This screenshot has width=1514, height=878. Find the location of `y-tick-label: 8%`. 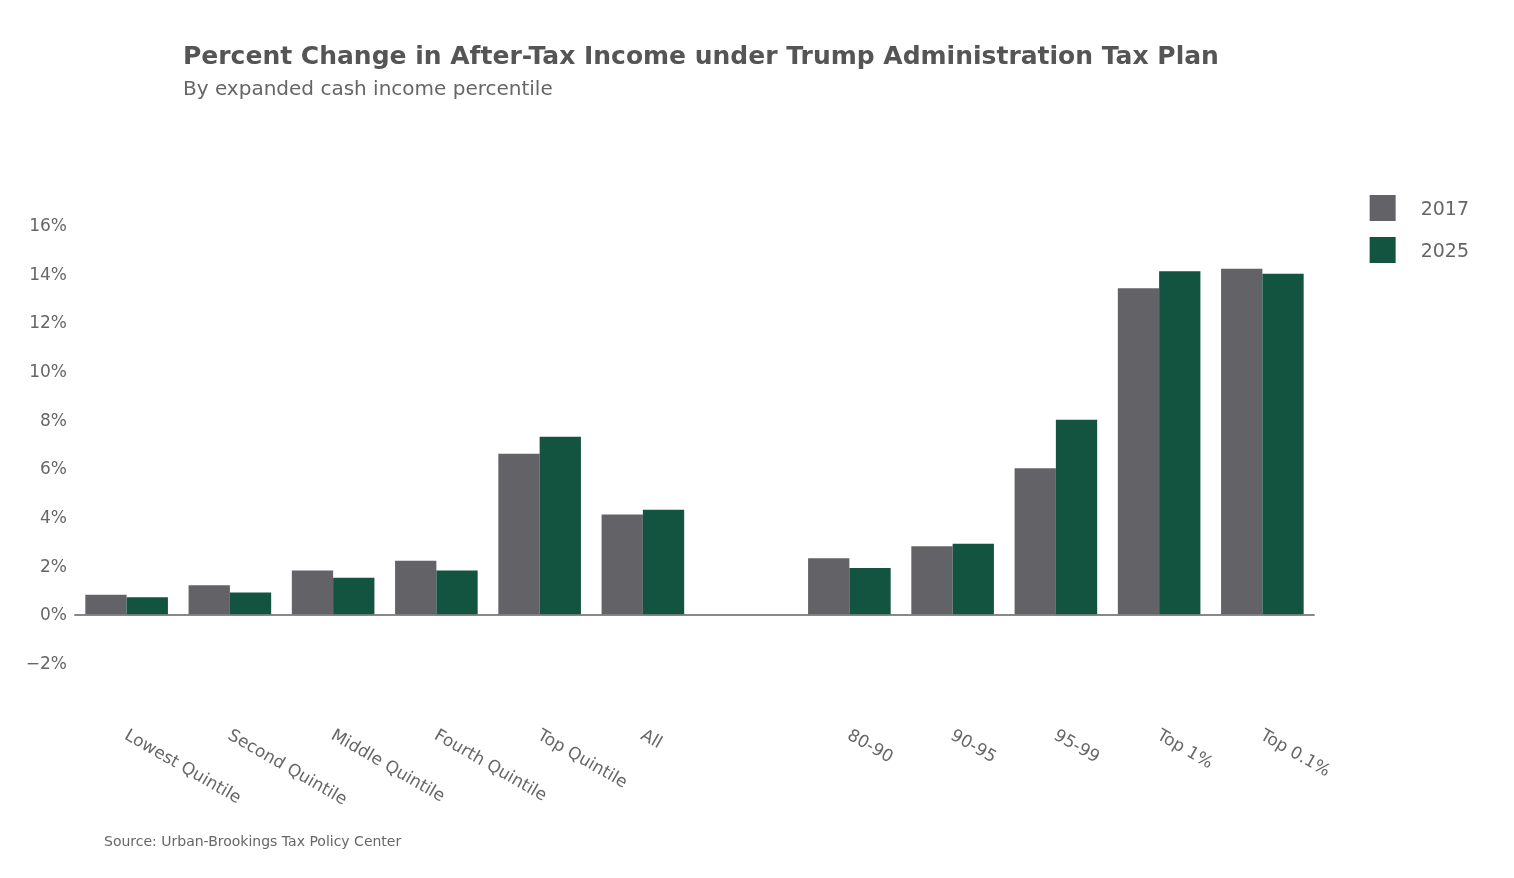

y-tick-label: 8% is located at coordinates (53, 419).